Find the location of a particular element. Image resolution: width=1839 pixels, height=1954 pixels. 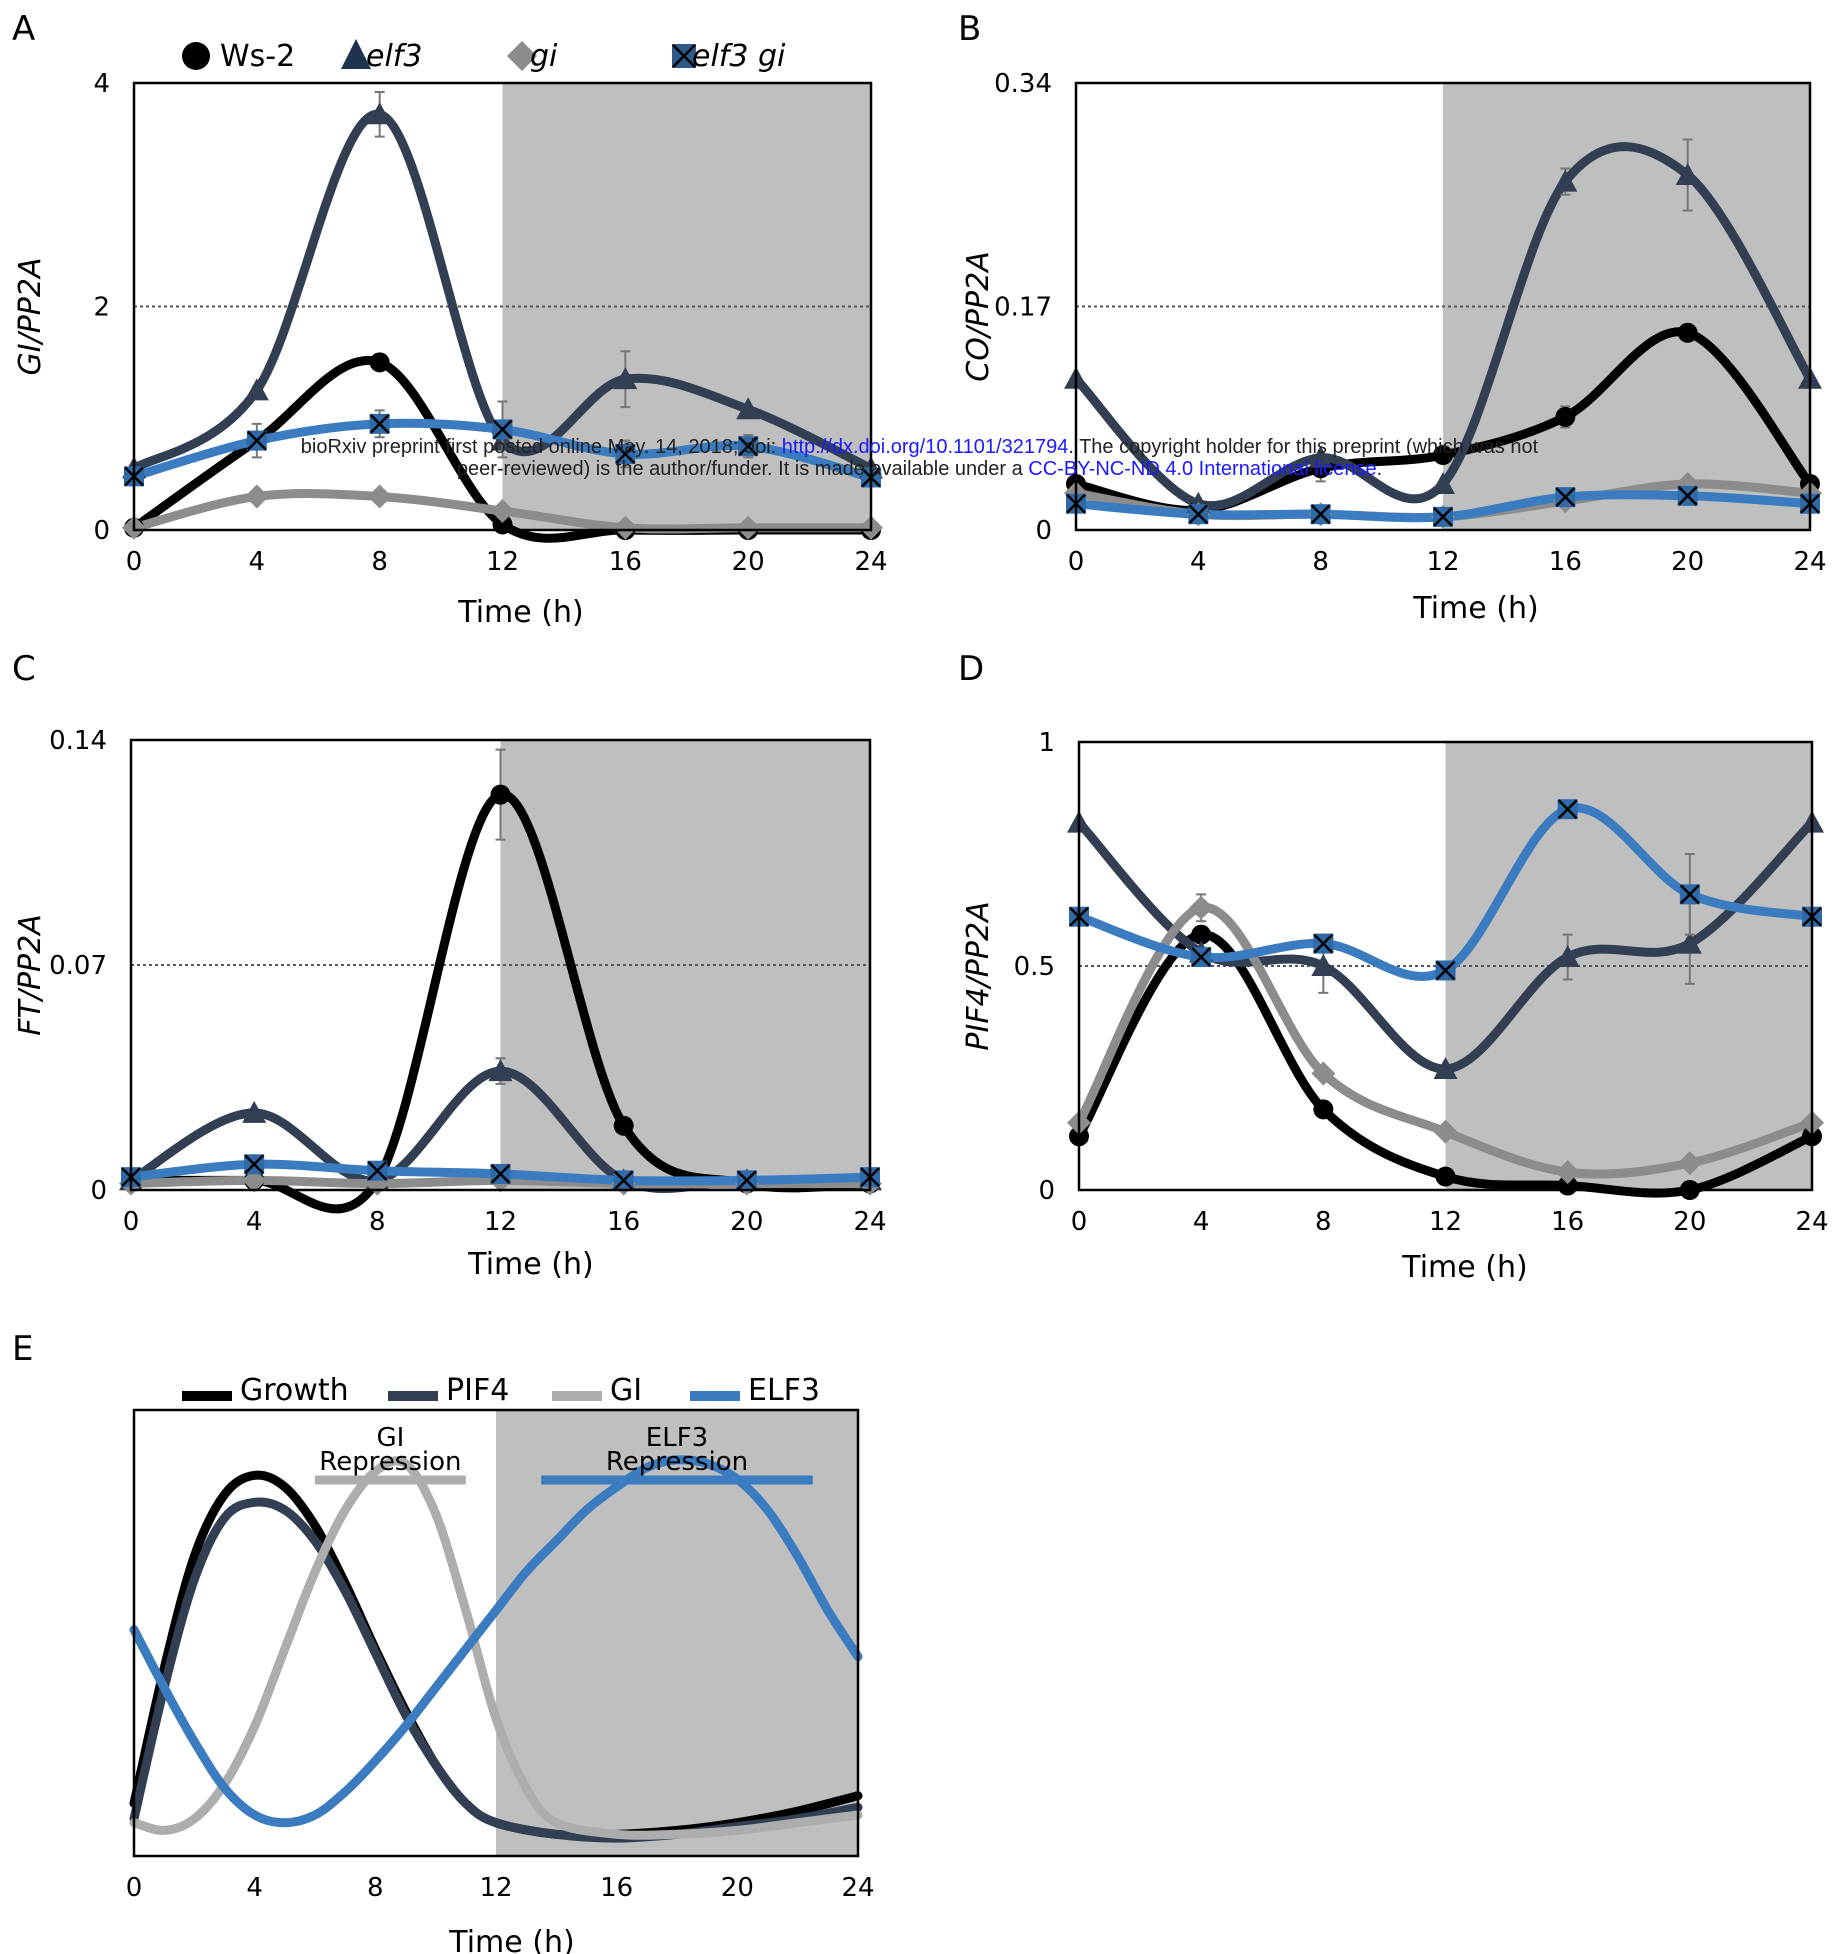

y-tick-label: 0.5 is located at coordinates (1034, 967).